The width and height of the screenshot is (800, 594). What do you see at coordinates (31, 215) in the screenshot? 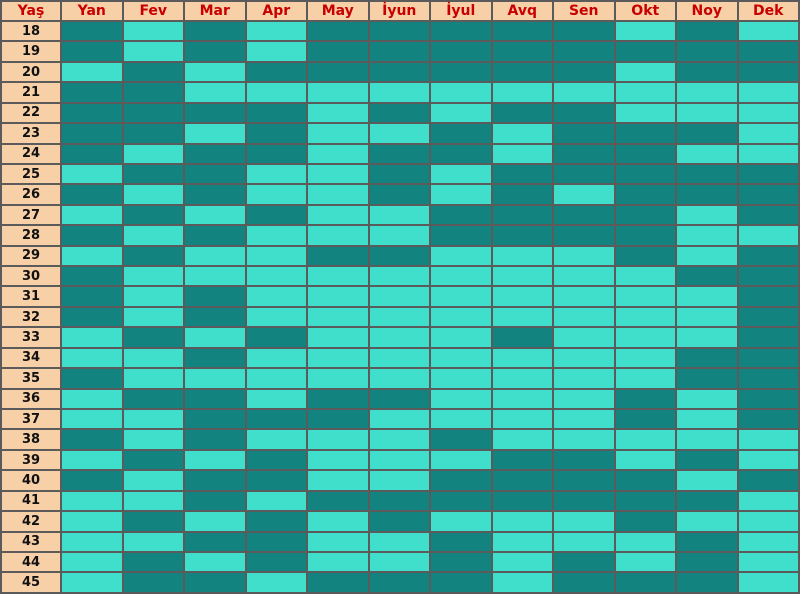
I see `age-label: 27` at bounding box center [31, 215].